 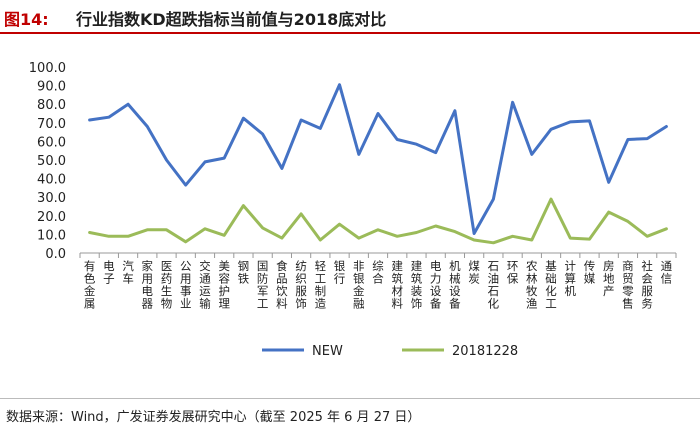 What do you see at coordinates (494, 285) in the screenshot?
I see `x-tick-label: 石油石化` at bounding box center [494, 285].